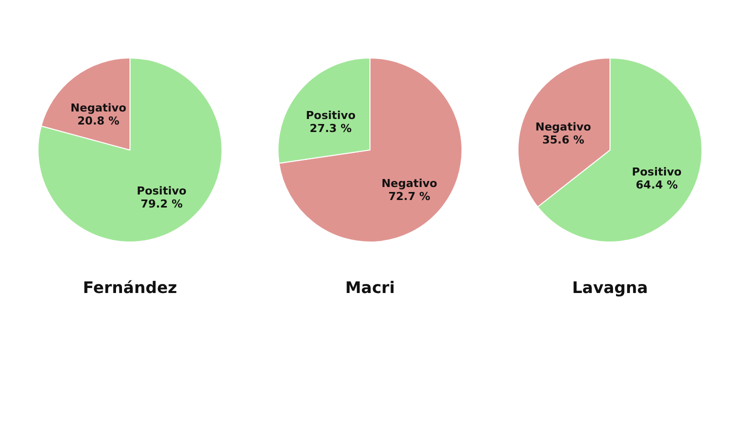 This screenshot has height=422, width=750. What do you see at coordinates (563, 139) in the screenshot?
I see `data-label: 35.6 %` at bounding box center [563, 139].